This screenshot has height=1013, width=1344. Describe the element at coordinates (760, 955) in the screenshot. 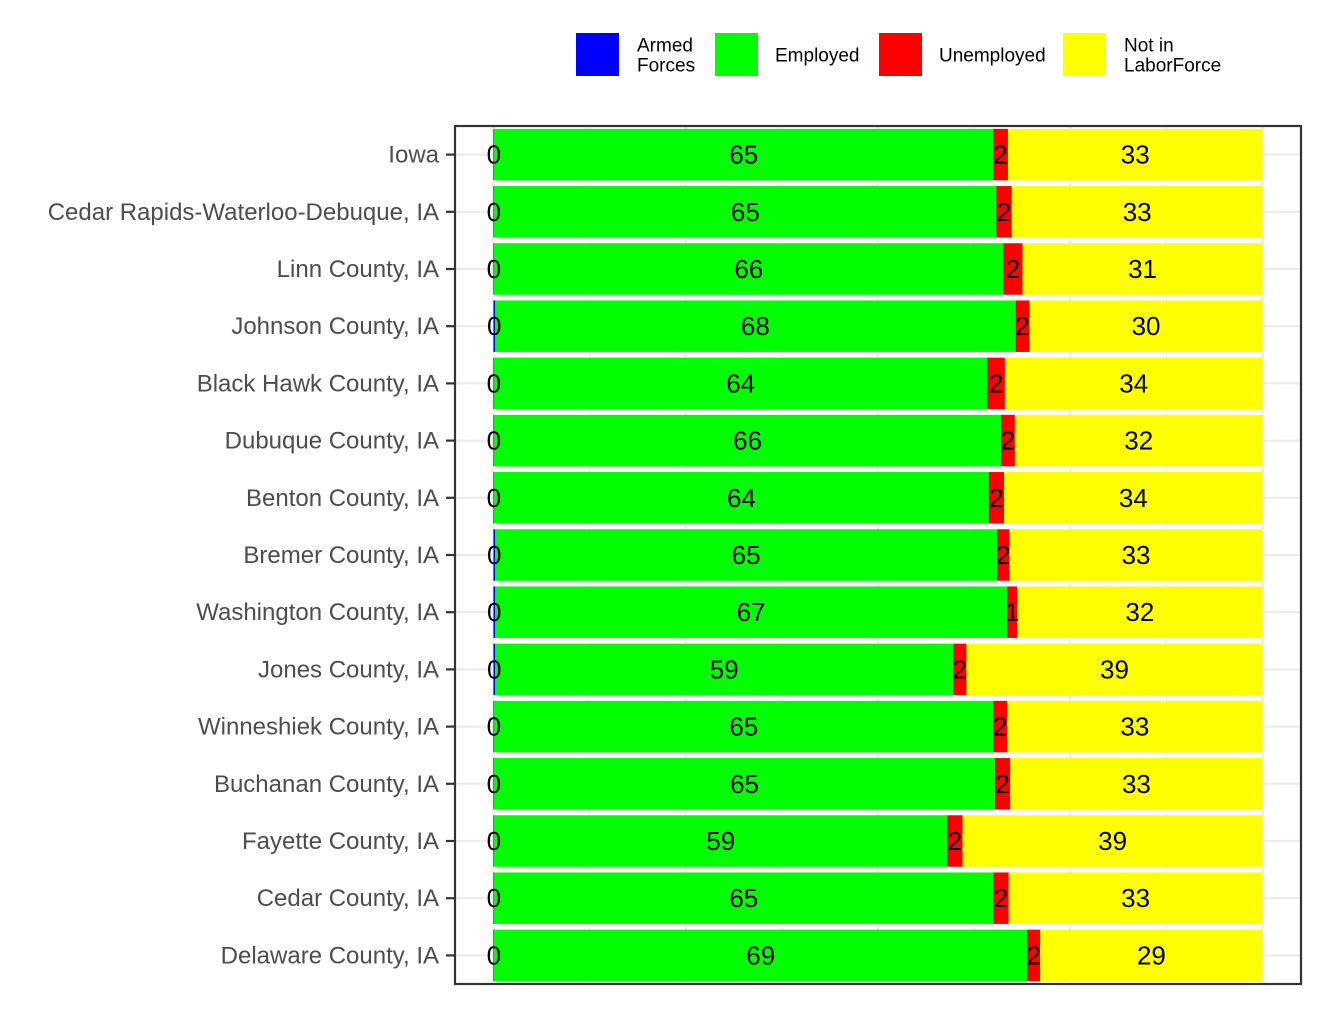

I see `bar-label-employed: 69` at that location.